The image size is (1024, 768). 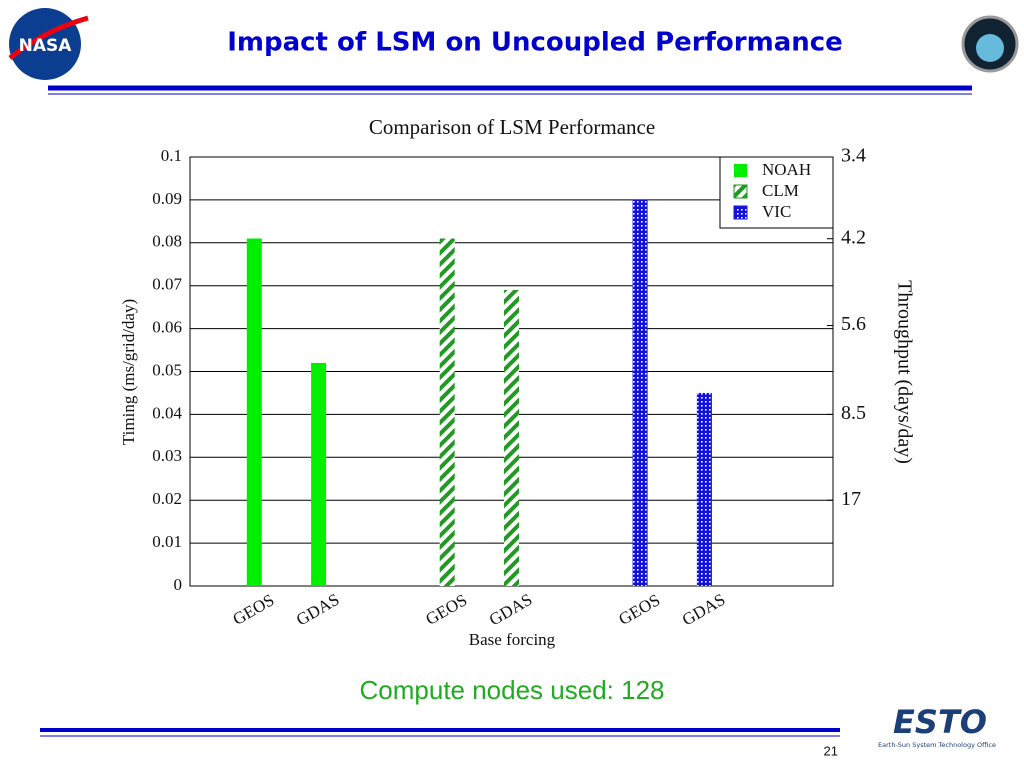 What do you see at coordinates (940, 722) in the screenshot?
I see `esto-logo: ESTO` at bounding box center [940, 722].